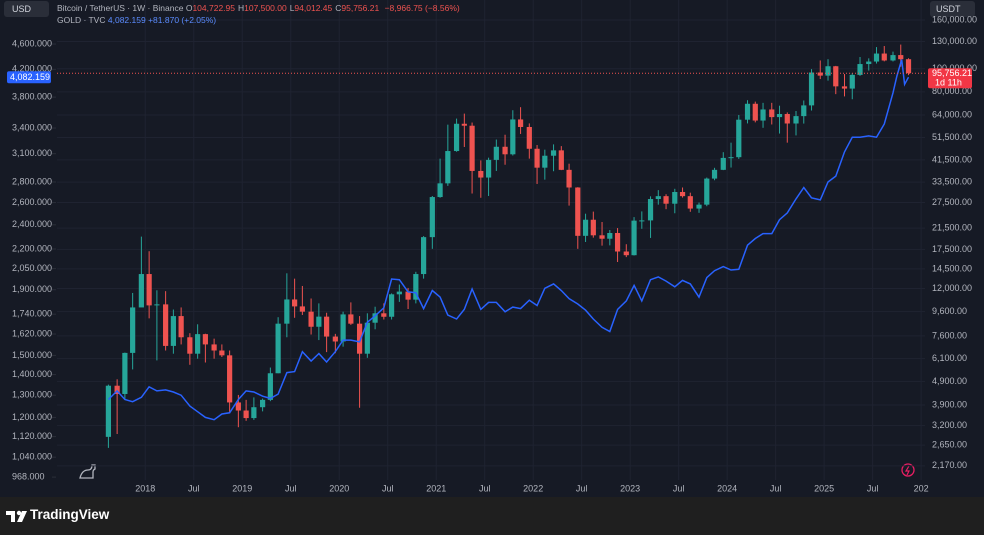 The width and height of the screenshot is (984, 535). What do you see at coordinates (32, 314) in the screenshot?
I see `y-tick-label: 1,740.000` at bounding box center [32, 314].